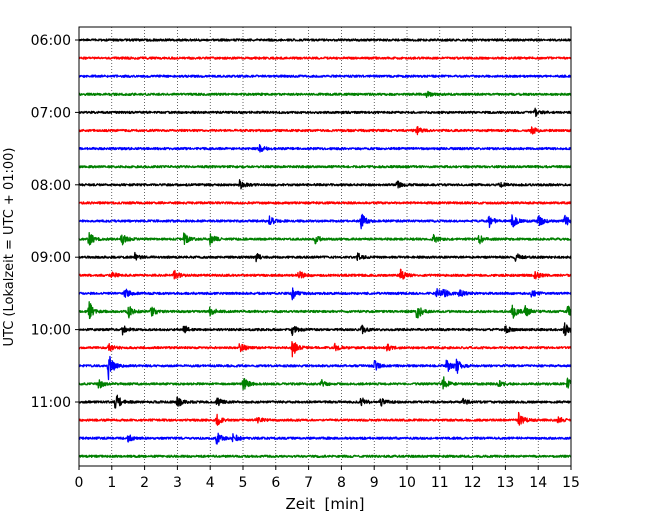 The width and height of the screenshot is (650, 520). What do you see at coordinates (55, 222) in the screenshot?
I see `y-axis: 06:00 07:00 08:00 09:00 10:00 11:00` at bounding box center [55, 222].